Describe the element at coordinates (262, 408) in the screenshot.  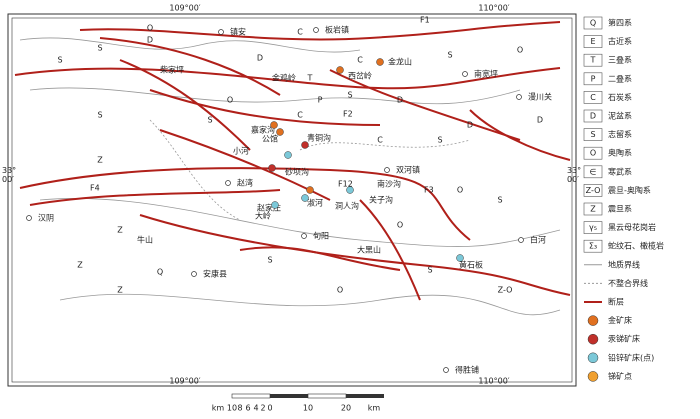
I see `scale-label: 2` at that location.